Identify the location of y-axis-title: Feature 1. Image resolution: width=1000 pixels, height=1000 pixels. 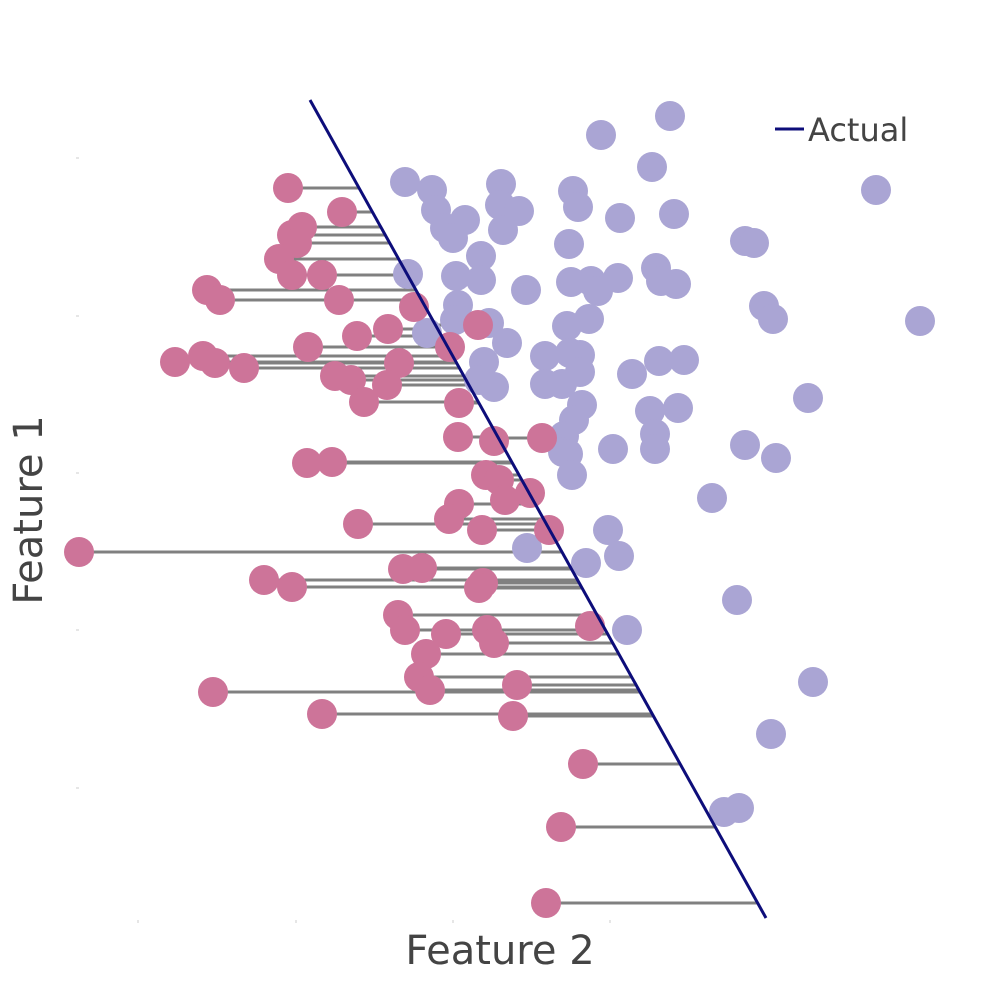
(29, 509).